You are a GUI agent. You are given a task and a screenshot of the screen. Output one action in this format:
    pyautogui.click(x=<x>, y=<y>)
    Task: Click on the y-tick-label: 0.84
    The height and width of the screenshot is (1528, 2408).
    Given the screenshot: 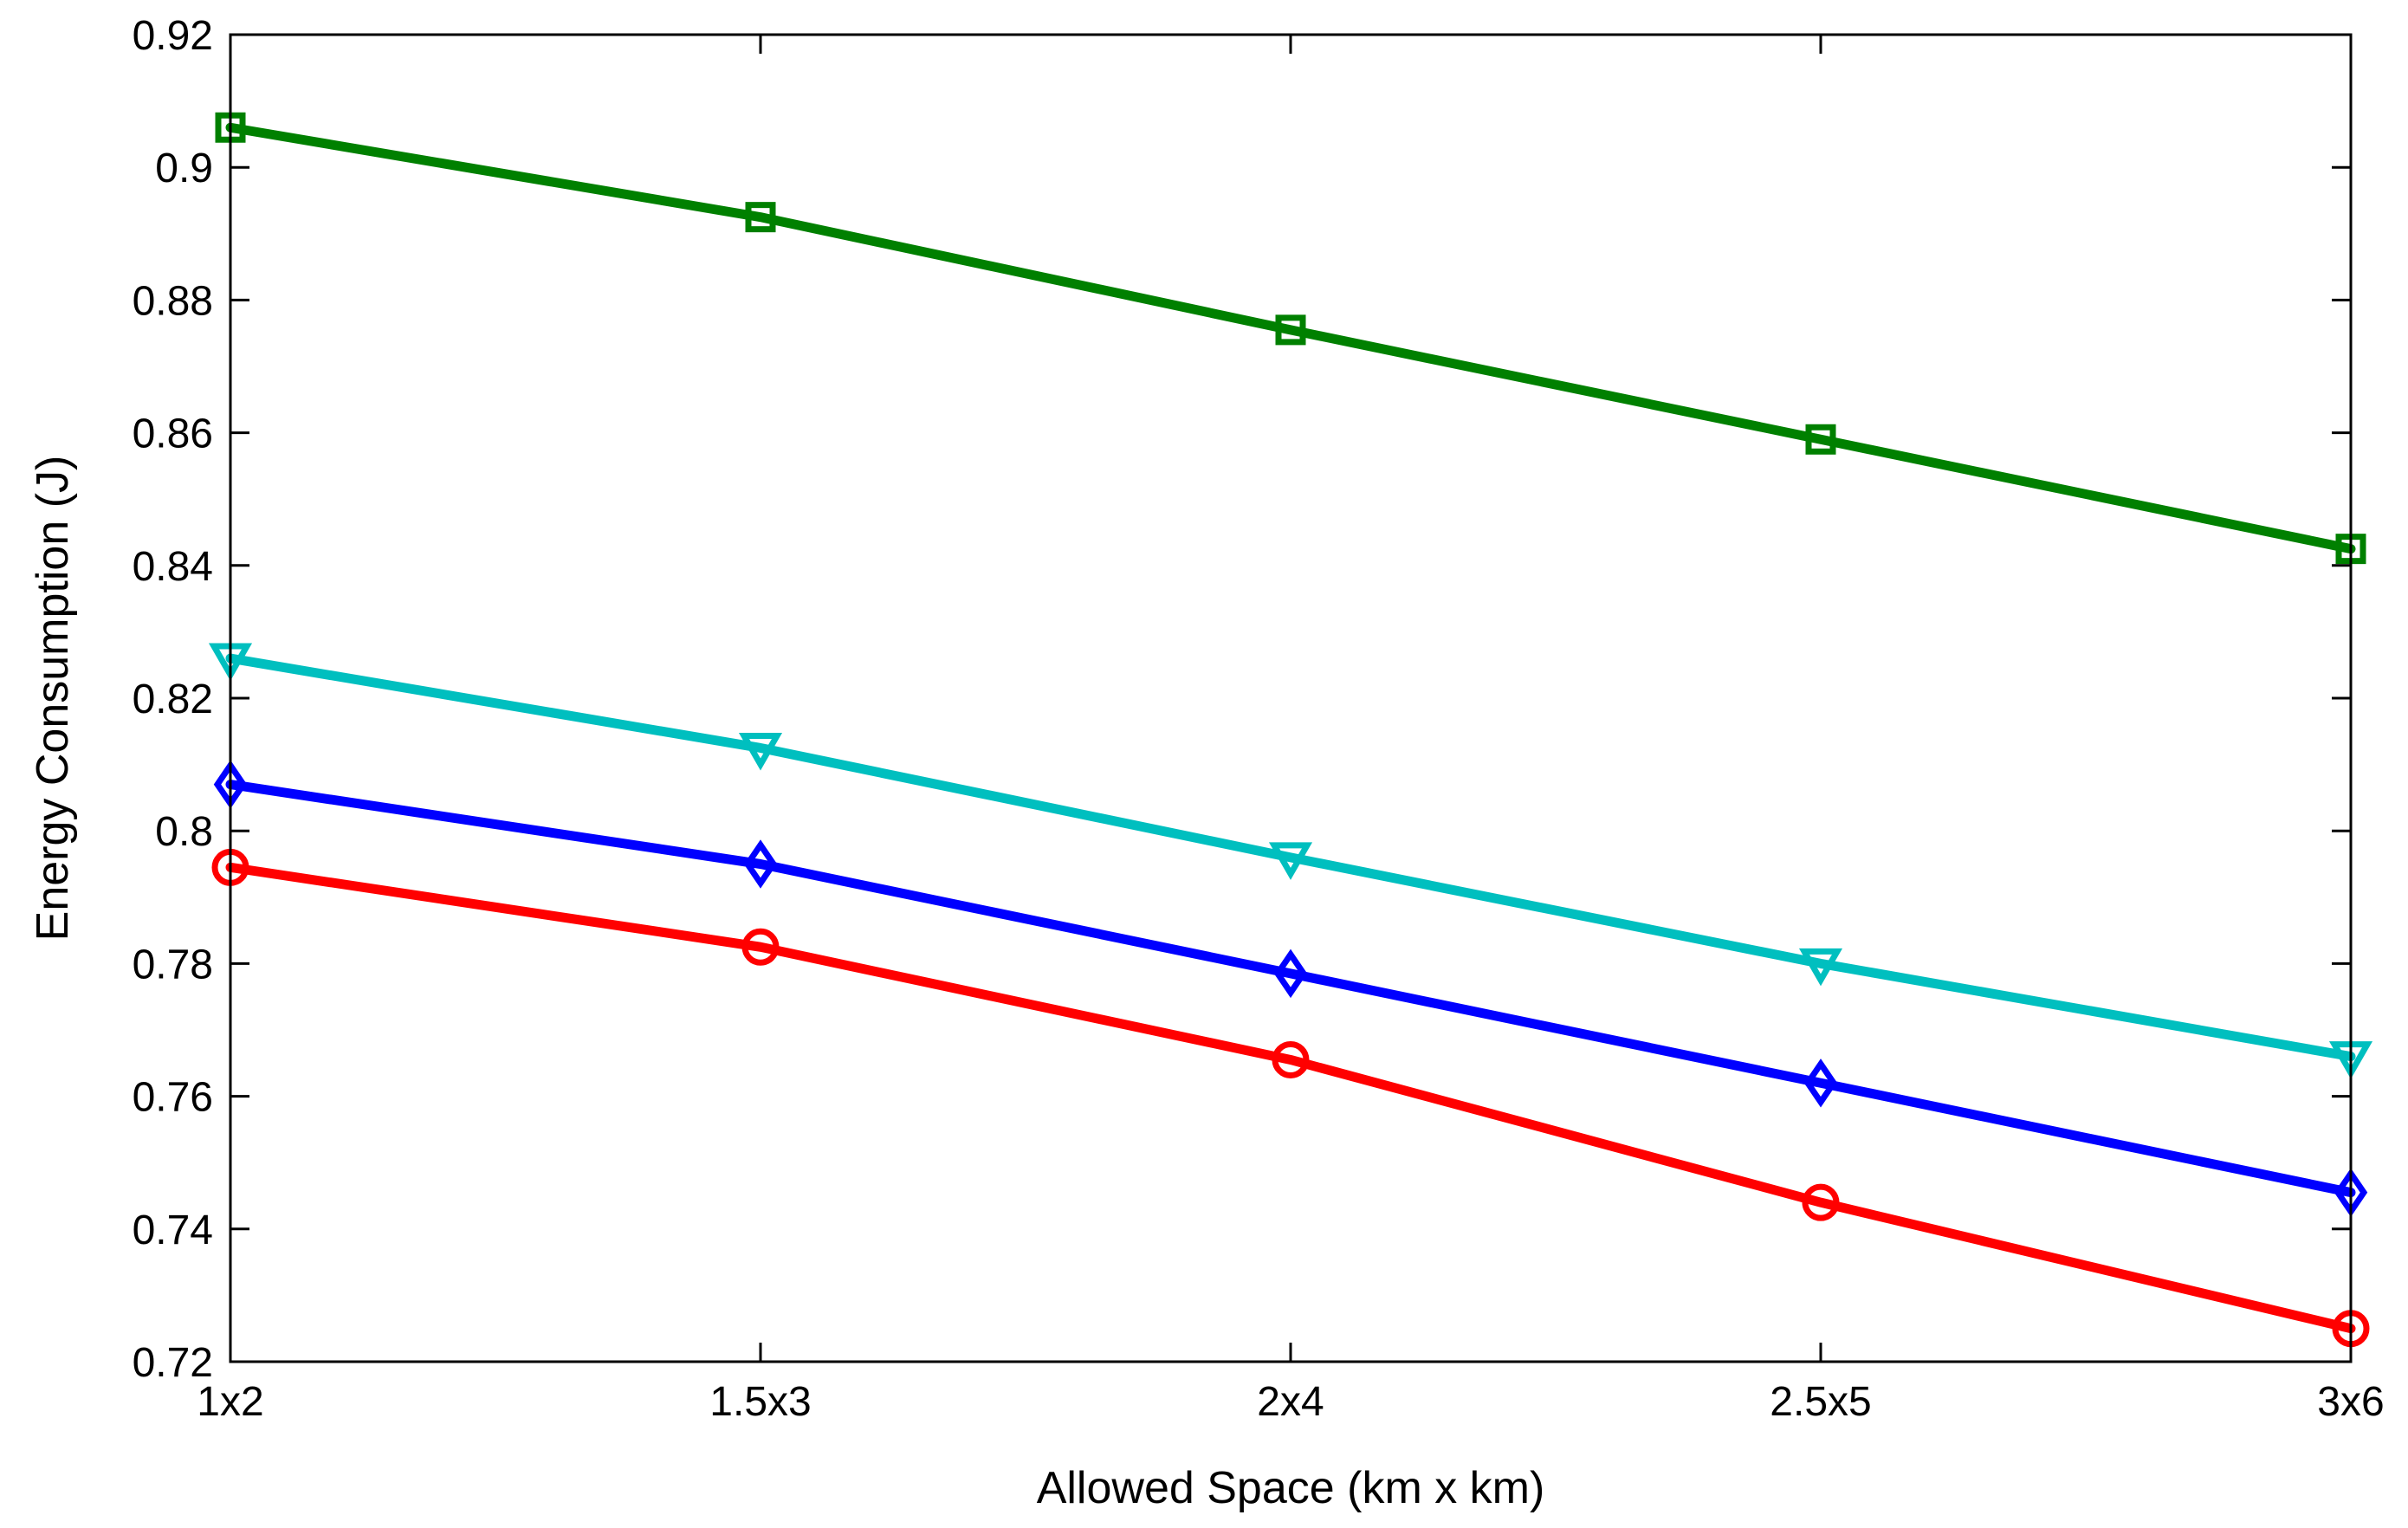 What is the action you would take?
    pyautogui.click(x=173, y=567)
    